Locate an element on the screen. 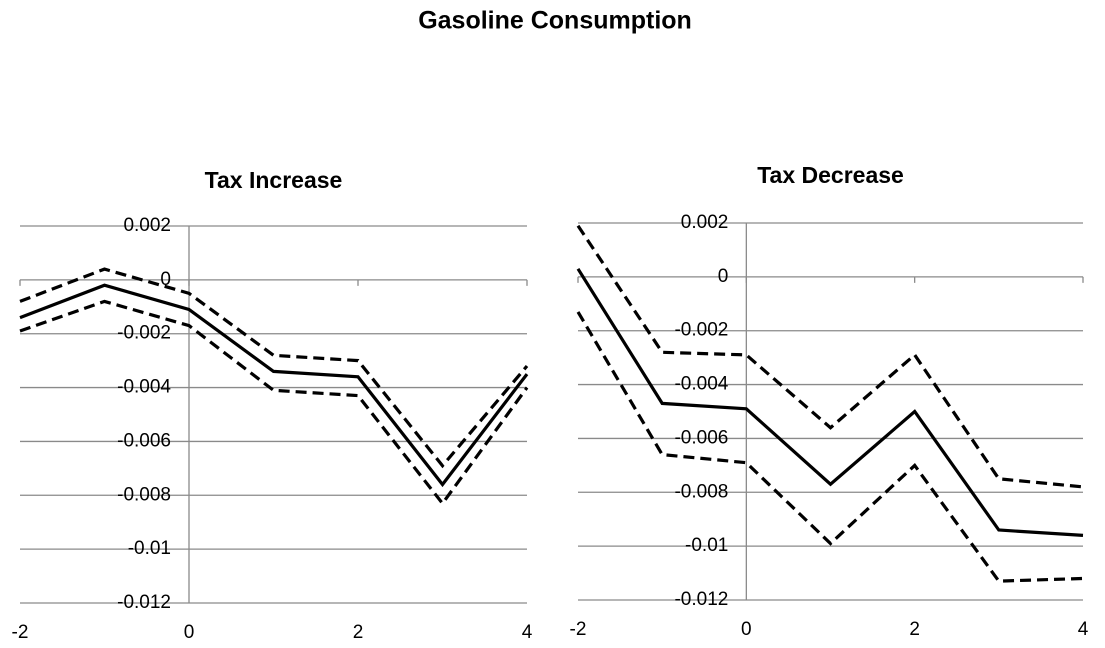 This screenshot has width=1105, height=648. chart-title: Tax Increase is located at coordinates (274, 180).